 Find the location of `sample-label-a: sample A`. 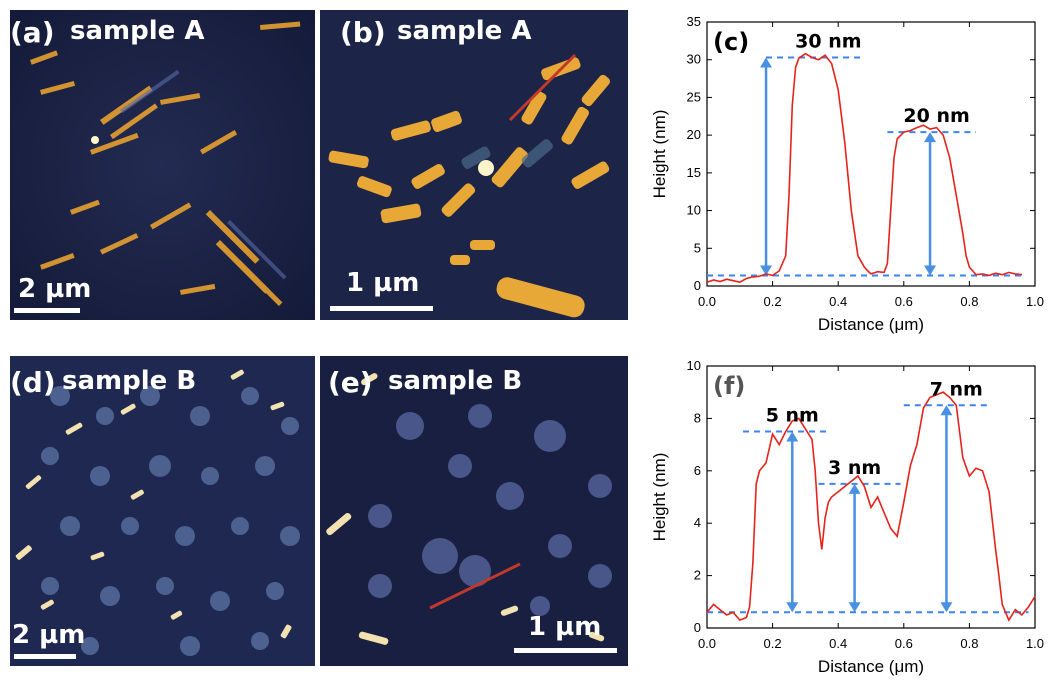

sample-label-a: sample A is located at coordinates (137, 31).